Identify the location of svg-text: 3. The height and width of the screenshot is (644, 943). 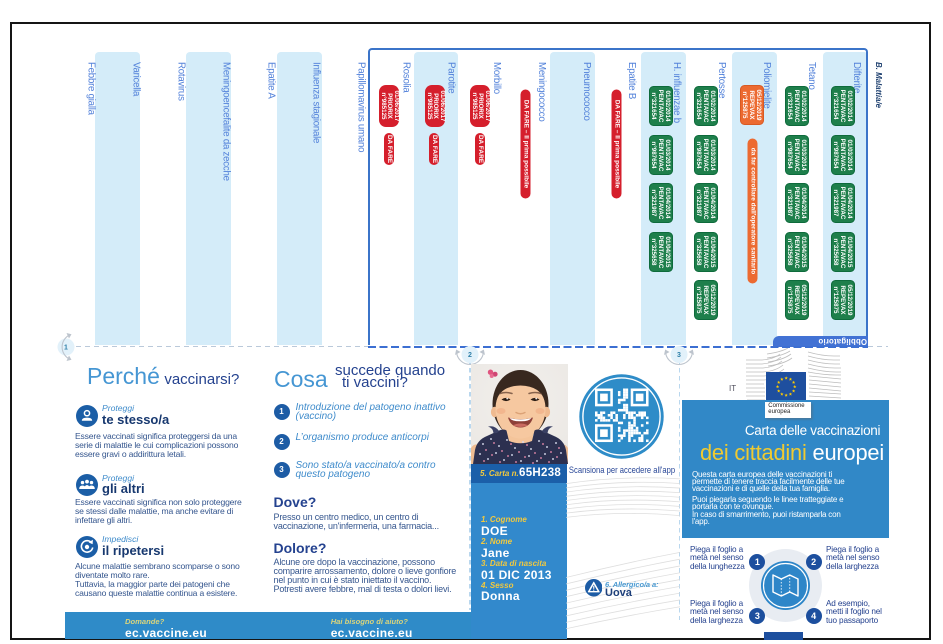
(679, 355).